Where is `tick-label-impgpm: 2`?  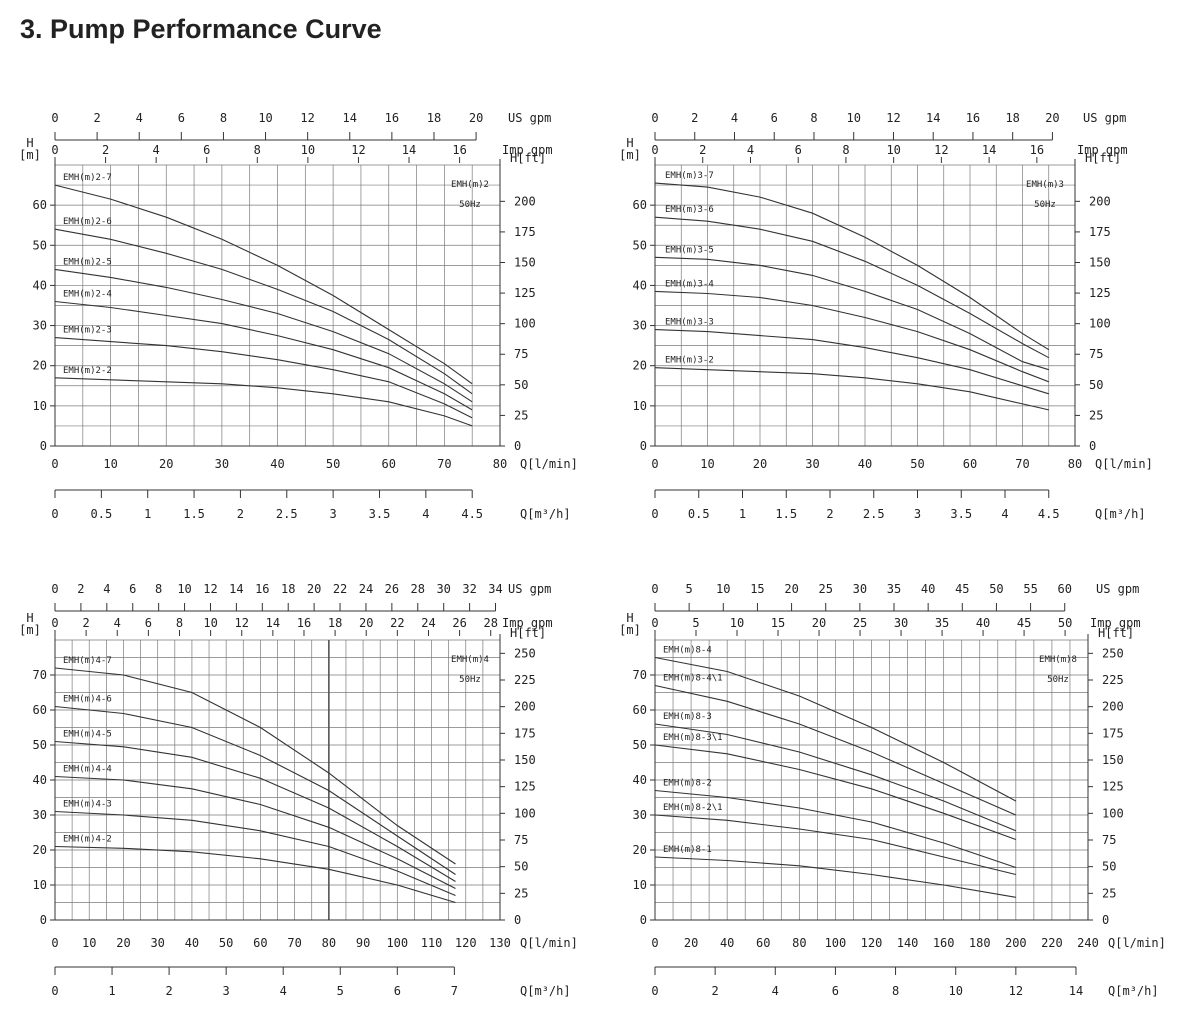
tick-label-impgpm: 2 is located at coordinates (105, 150).